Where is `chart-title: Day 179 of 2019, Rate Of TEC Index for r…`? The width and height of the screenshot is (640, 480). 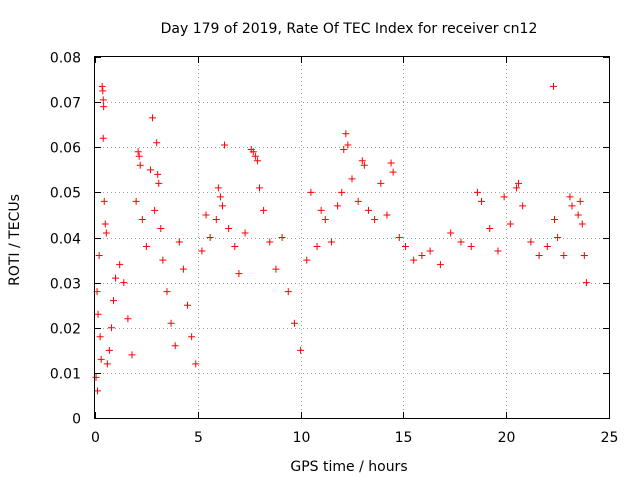 chart-title: Day 179 of 2019, Rate Of TEC Index for r… is located at coordinates (349, 29).